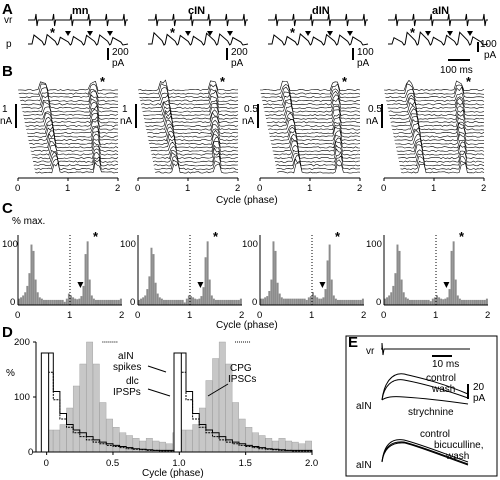  Describe the element at coordinates (425, 454) in the screenshot. I see `e-trace-wash-lower` at that location.